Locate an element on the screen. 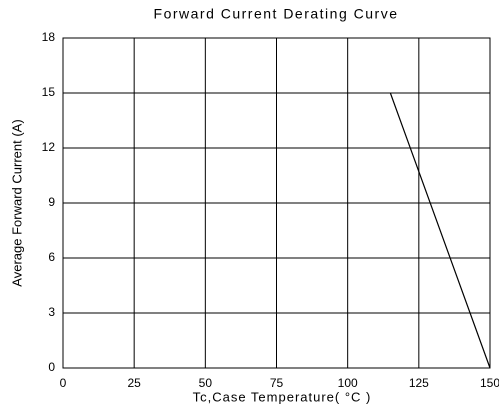  x-tick-label: 100 is located at coordinates (348, 383).